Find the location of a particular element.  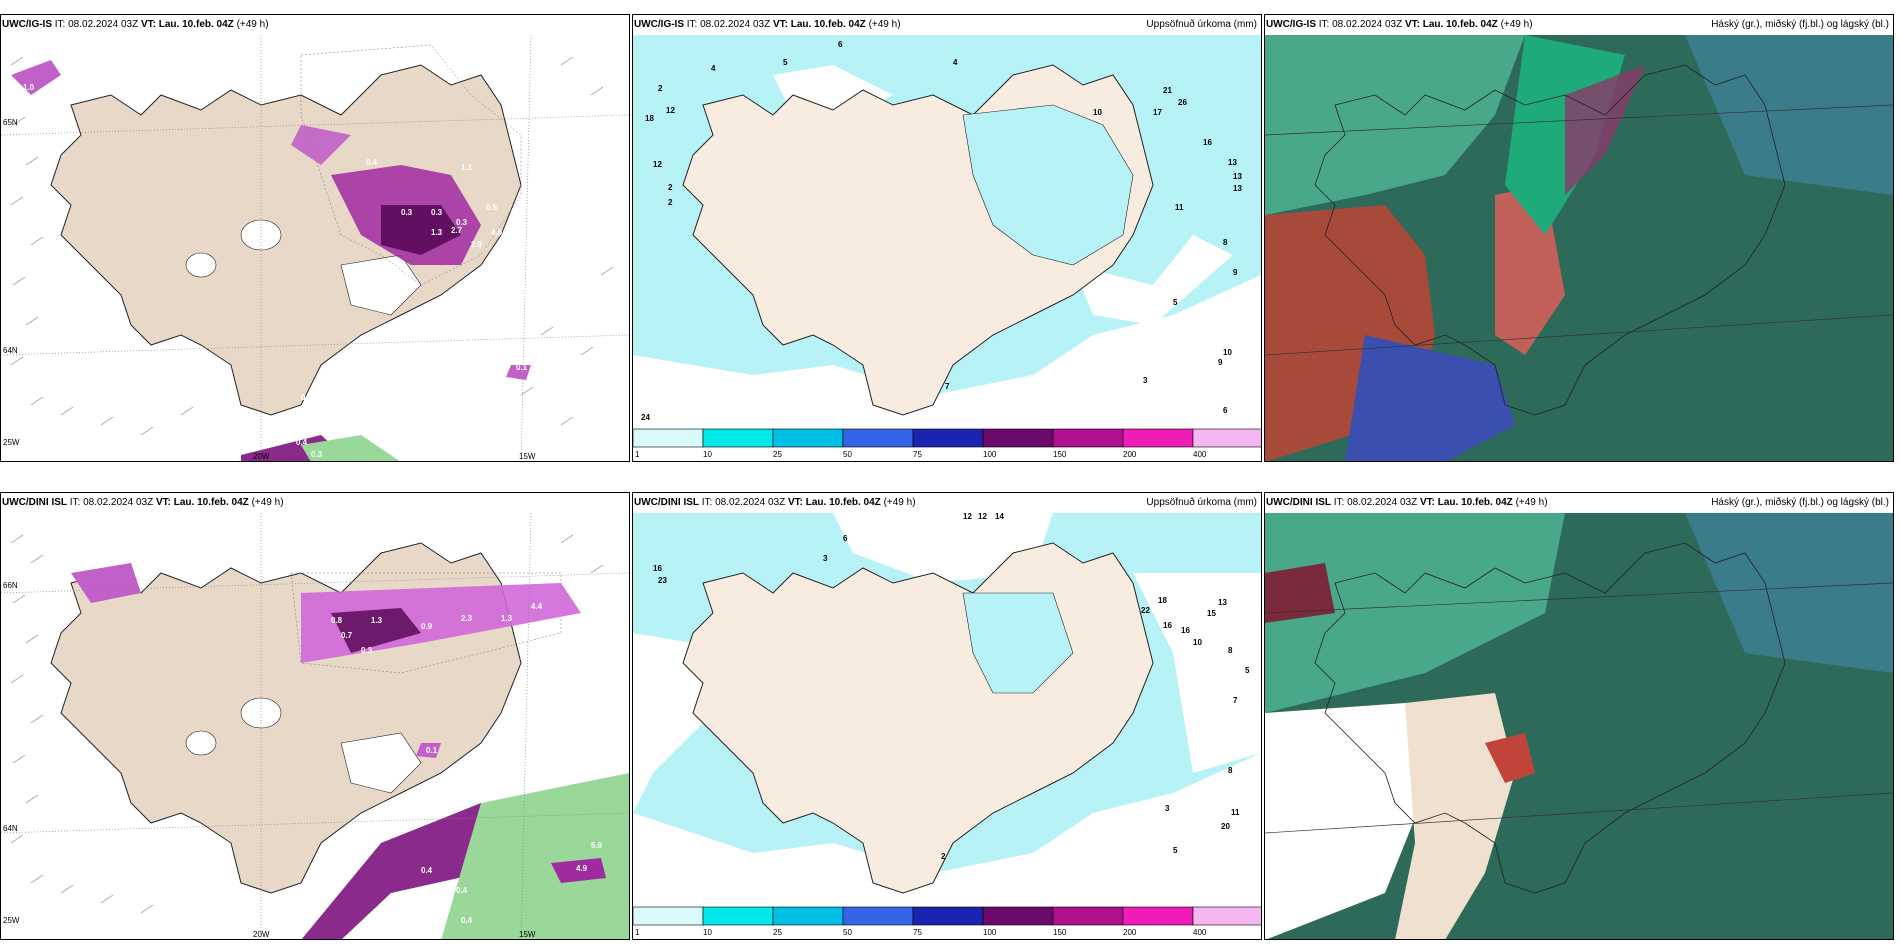

model-name: UWC/IG-IS is located at coordinates (27, 24).